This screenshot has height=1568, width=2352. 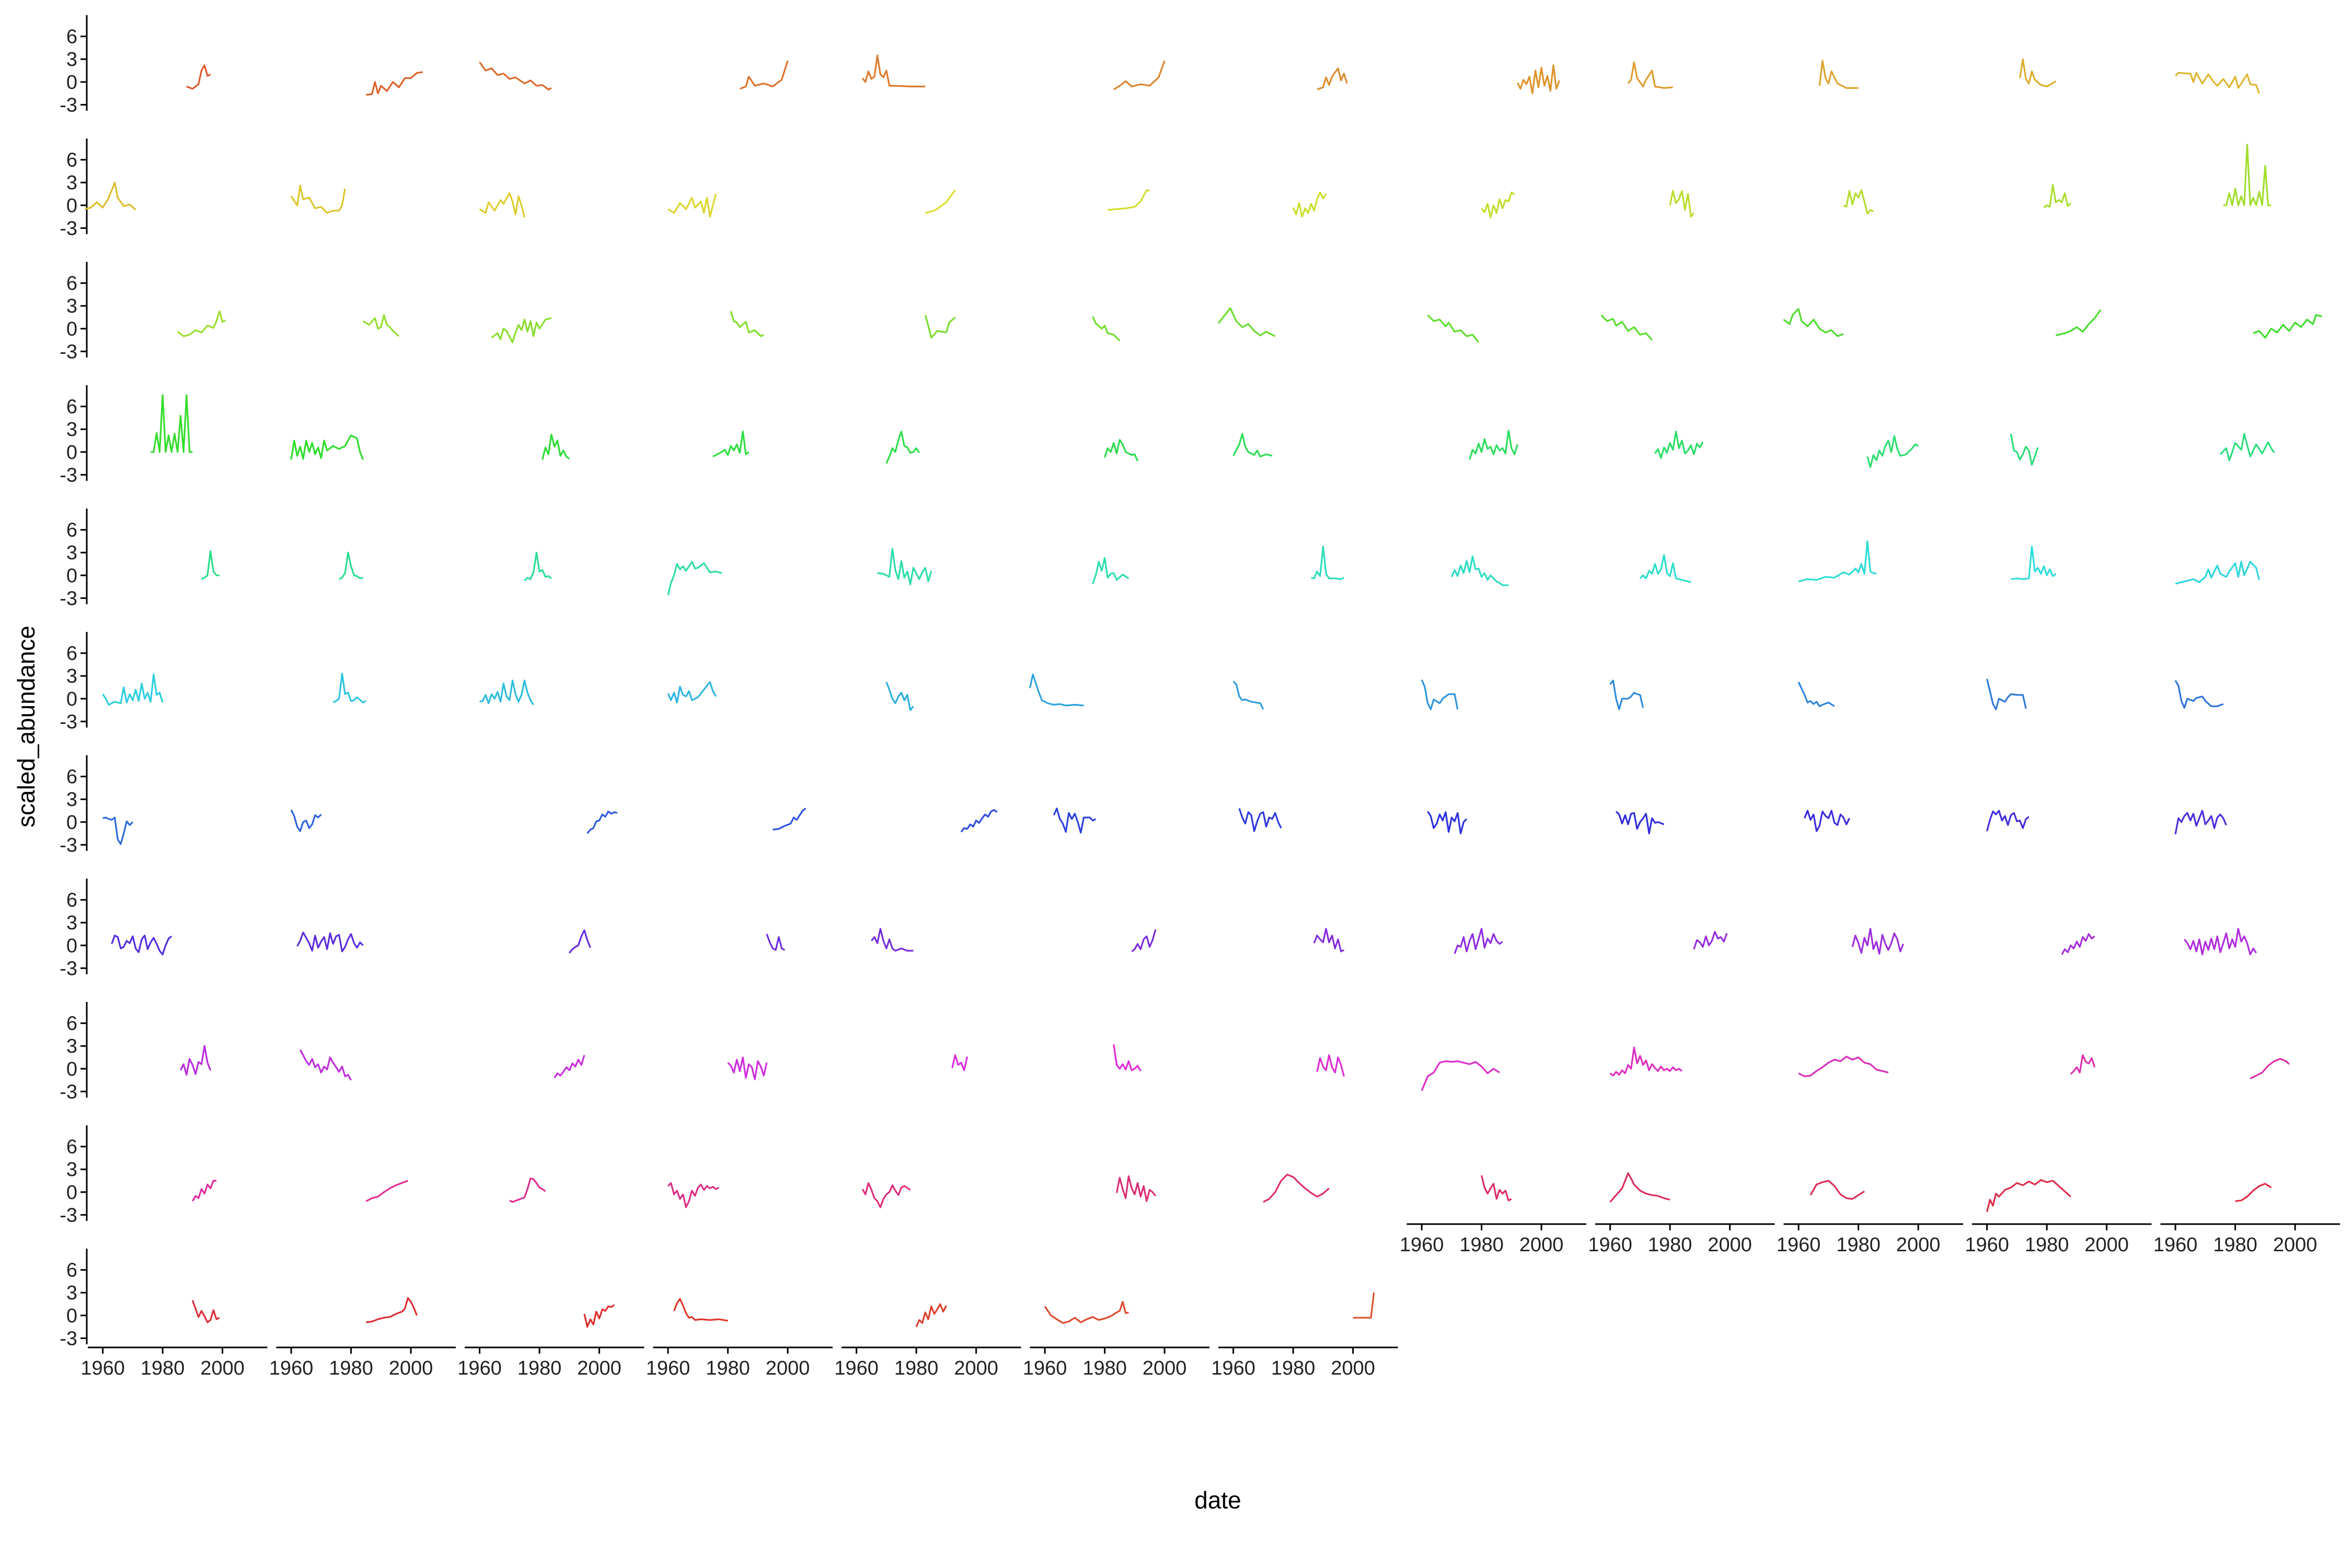 I want to click on y-tick-label: 0, so click(x=71, y=823).